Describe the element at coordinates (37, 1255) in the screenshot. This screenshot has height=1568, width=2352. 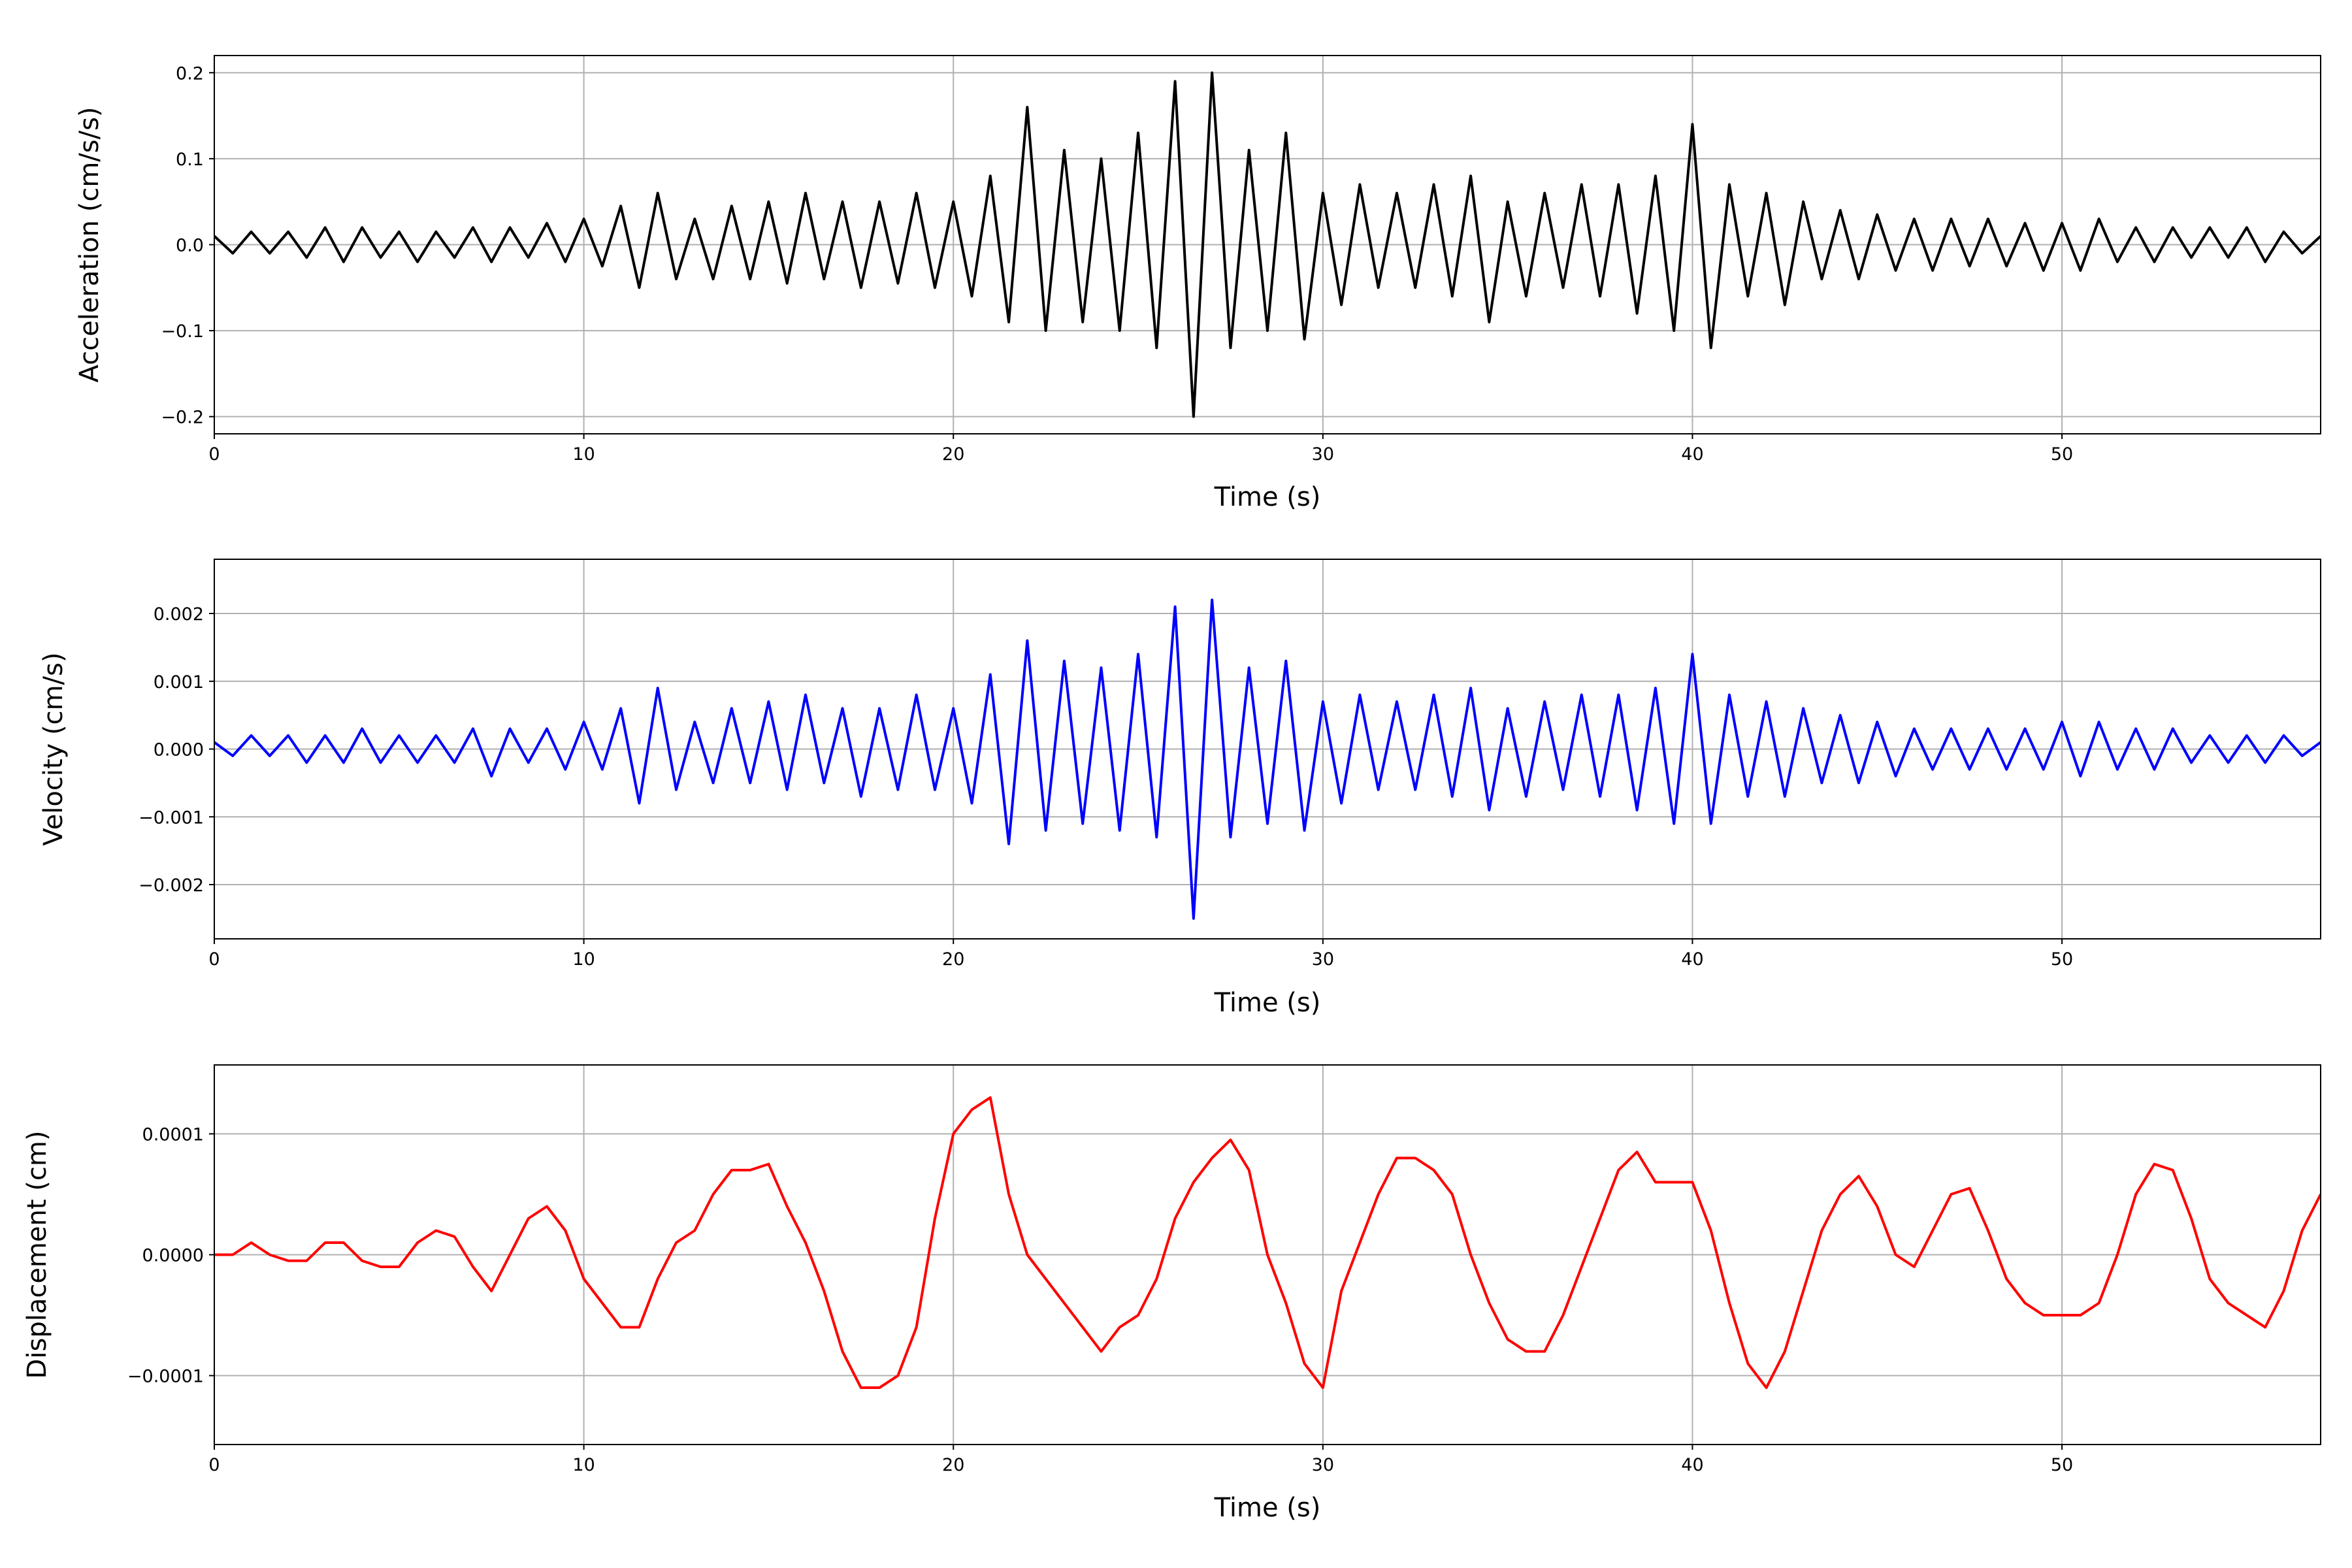
I see `y-axis-label: Displacement (cm)` at that location.